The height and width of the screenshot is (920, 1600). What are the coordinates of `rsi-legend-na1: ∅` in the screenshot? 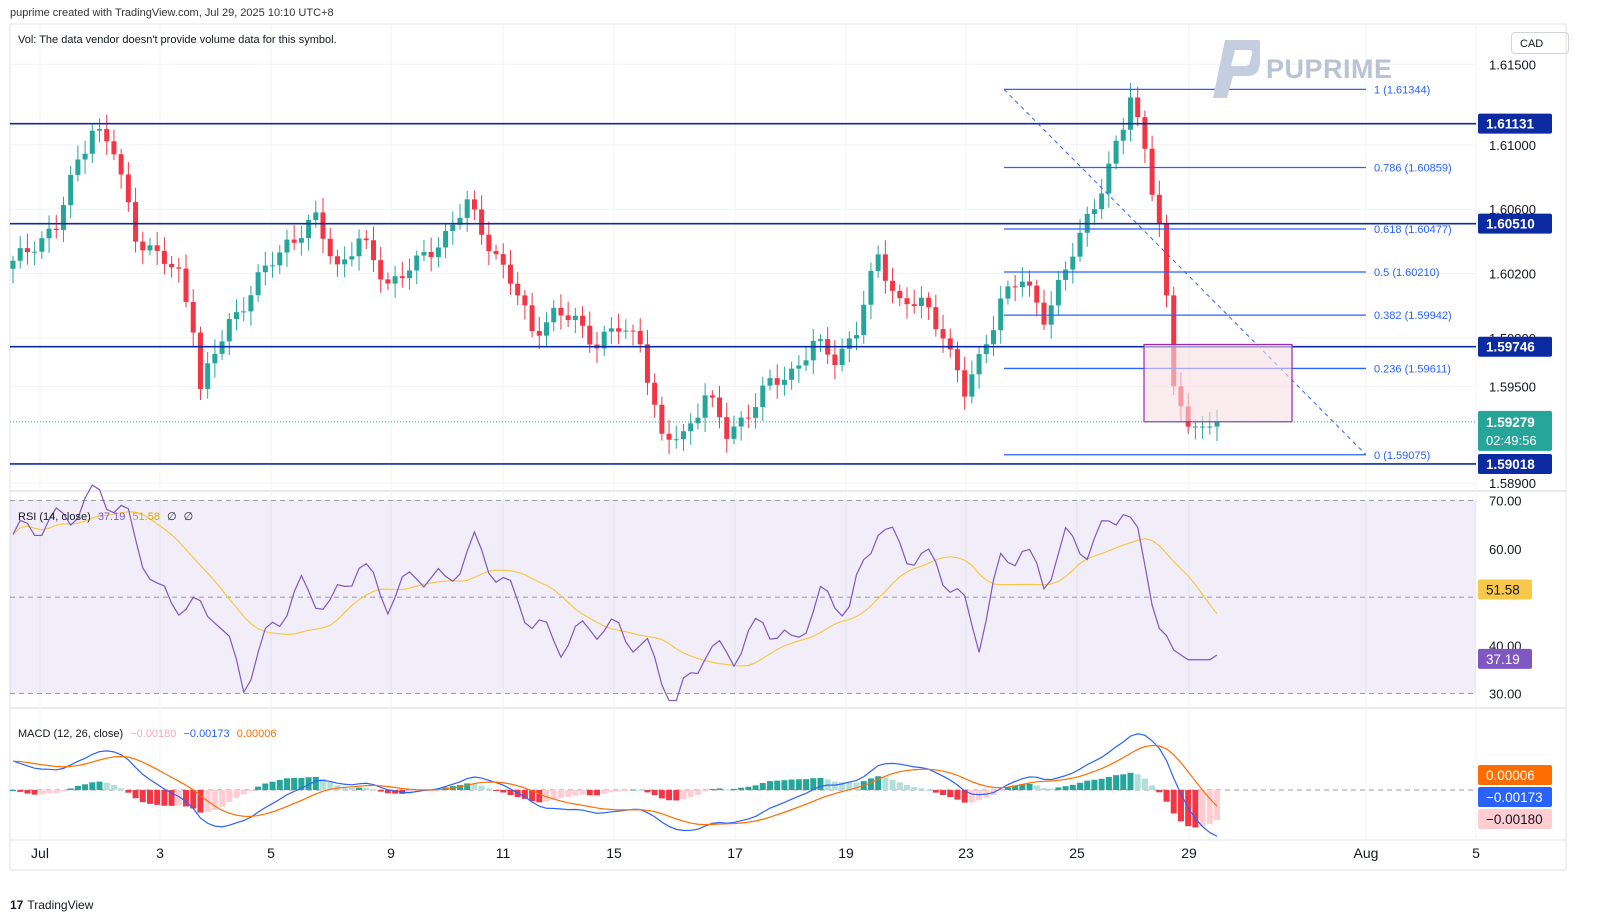 It's located at (172, 517).